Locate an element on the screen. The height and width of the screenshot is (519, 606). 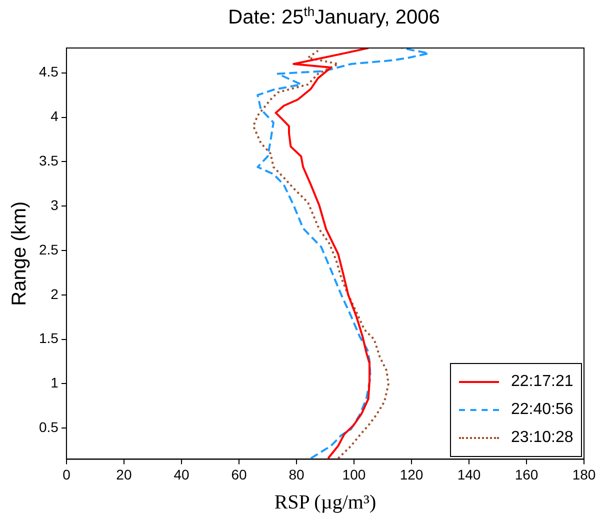
chart-title: Date: 25$^{th}$January, 2006 is located at coordinates (334, 17).